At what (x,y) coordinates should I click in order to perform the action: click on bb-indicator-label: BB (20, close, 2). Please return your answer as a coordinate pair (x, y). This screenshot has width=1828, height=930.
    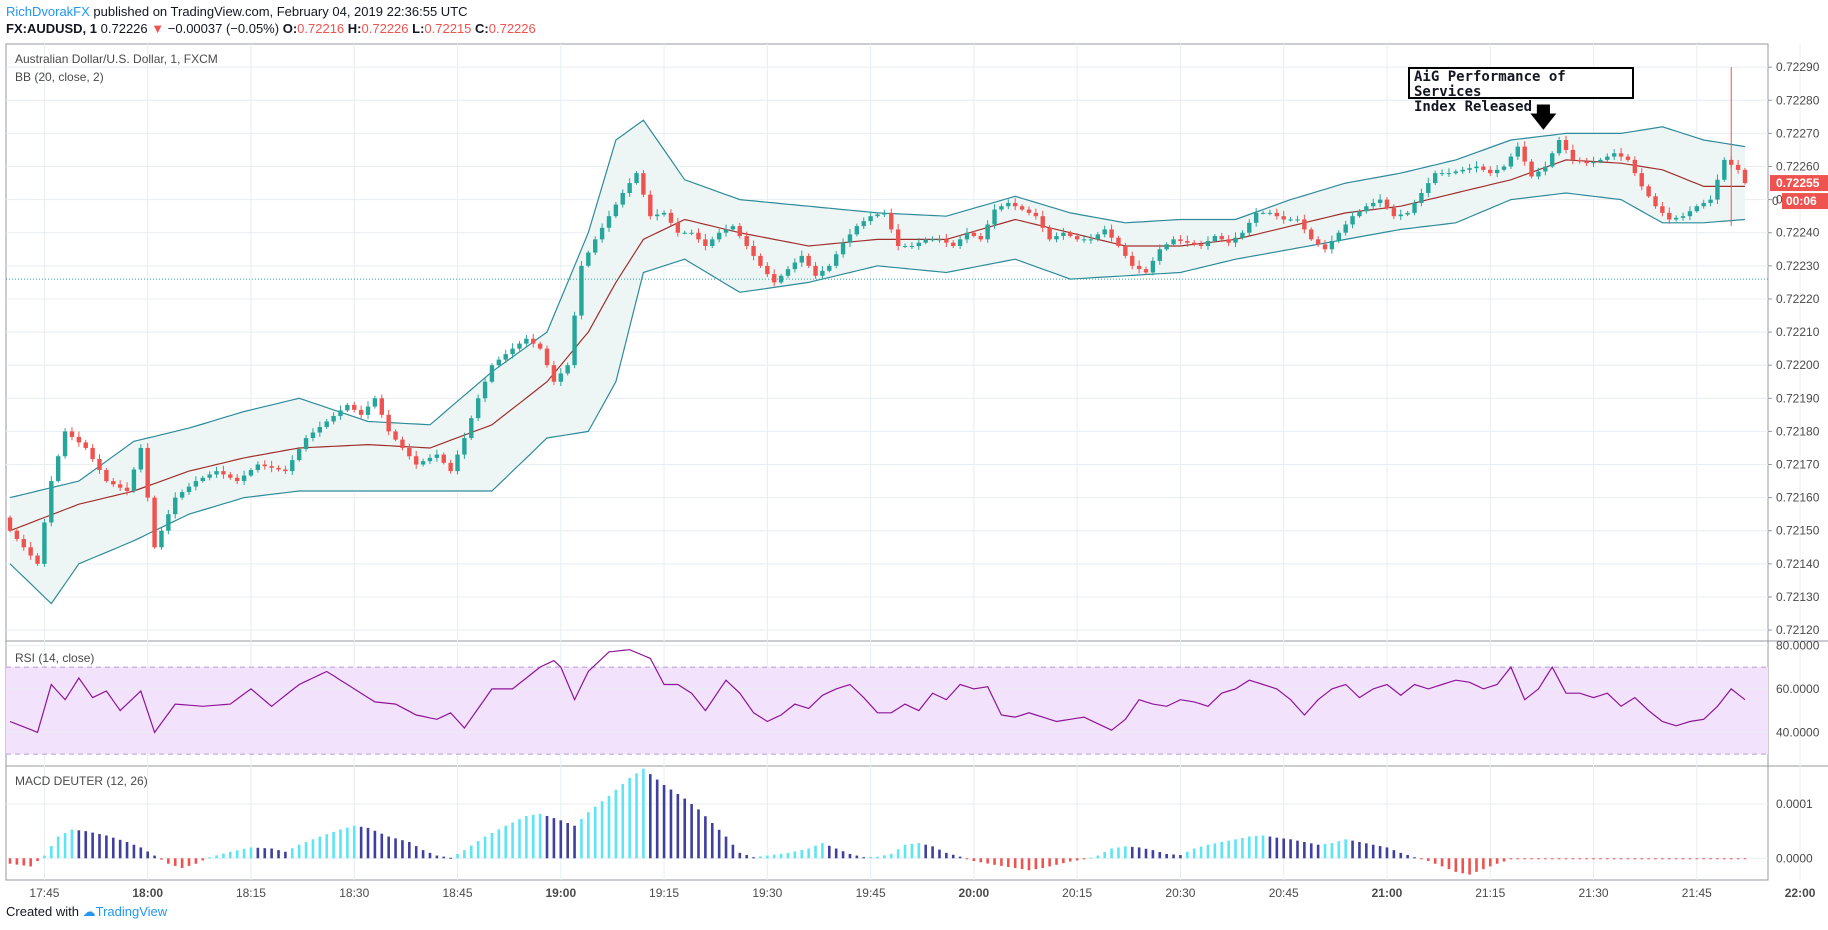
    Looking at the image, I should click on (59, 77).